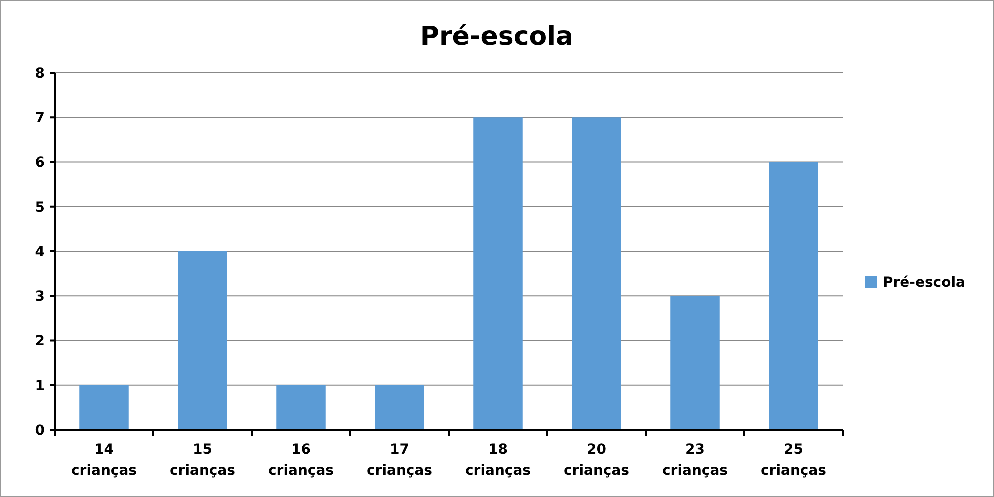  I want to click on y-tick-label: 7, so click(40, 118).